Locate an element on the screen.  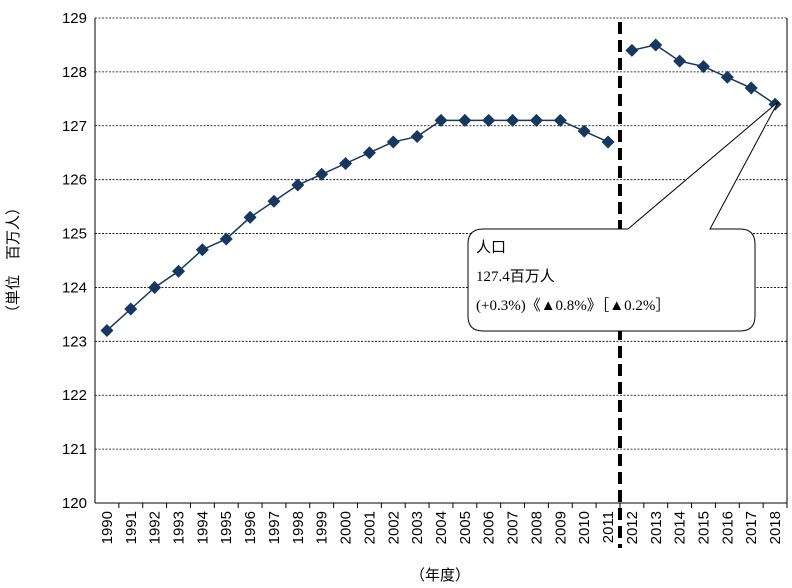
y-tick-label: 120 is located at coordinates (74, 503).